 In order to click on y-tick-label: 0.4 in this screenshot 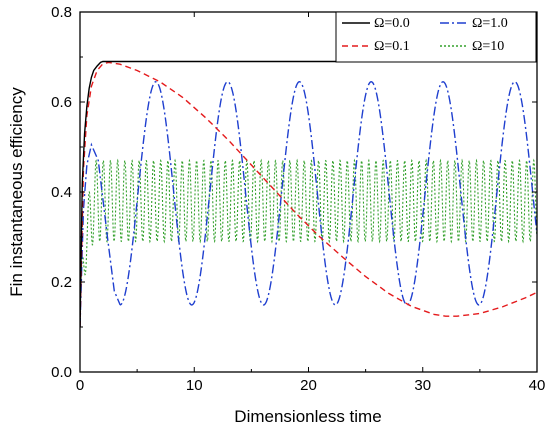, I will do `click(61, 192)`.